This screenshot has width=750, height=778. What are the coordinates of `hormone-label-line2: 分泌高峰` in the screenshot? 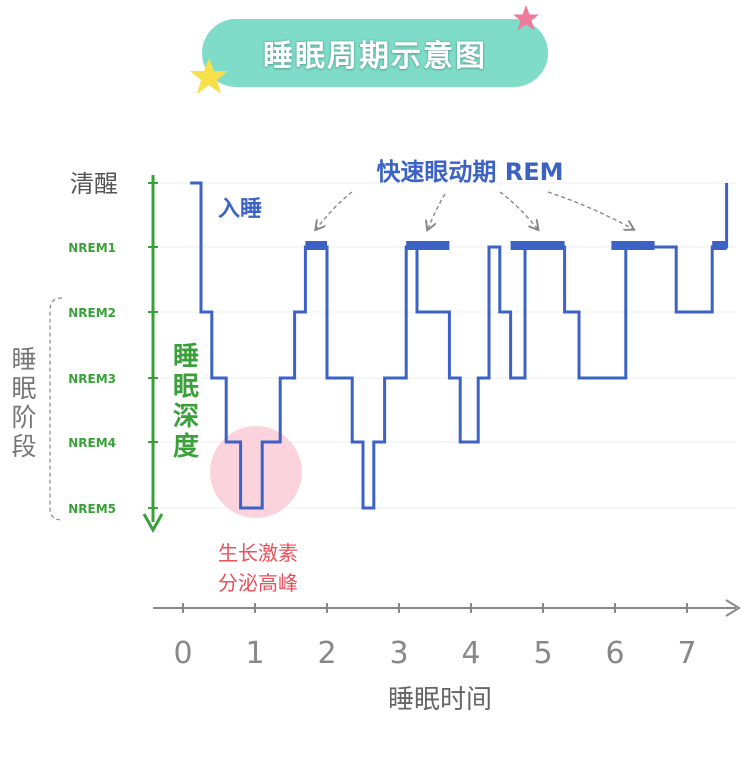 It's located at (258, 583).